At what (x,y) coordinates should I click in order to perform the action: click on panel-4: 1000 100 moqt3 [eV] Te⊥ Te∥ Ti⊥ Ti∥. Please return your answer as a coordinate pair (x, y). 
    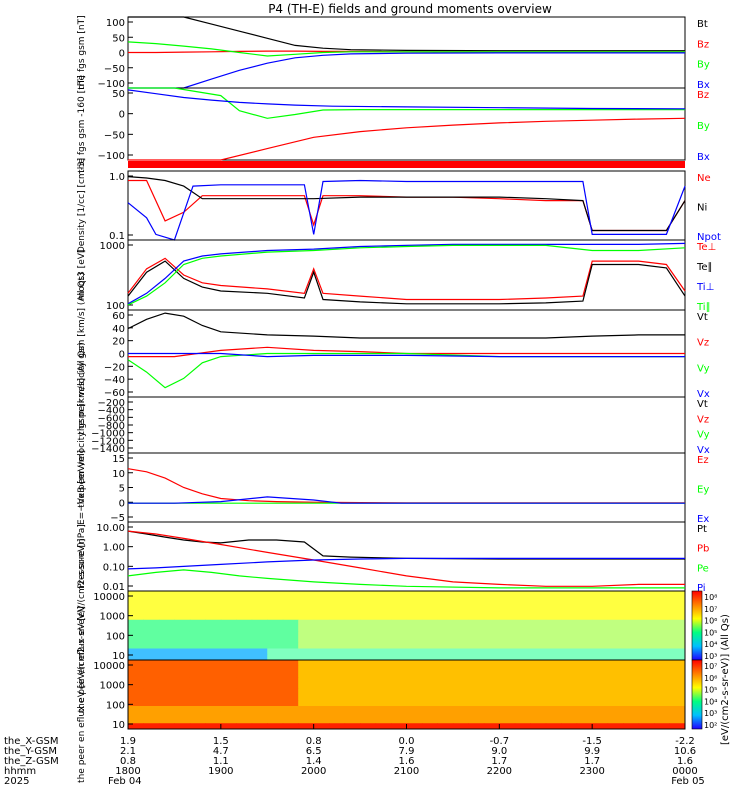
    Looking at the image, I should click on (396, 276).